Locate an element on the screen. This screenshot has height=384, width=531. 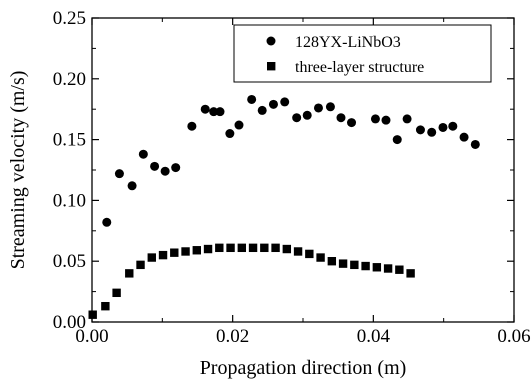
legend: 128YX-LiNbO3 three-layer structure is located at coordinates (362, 53).